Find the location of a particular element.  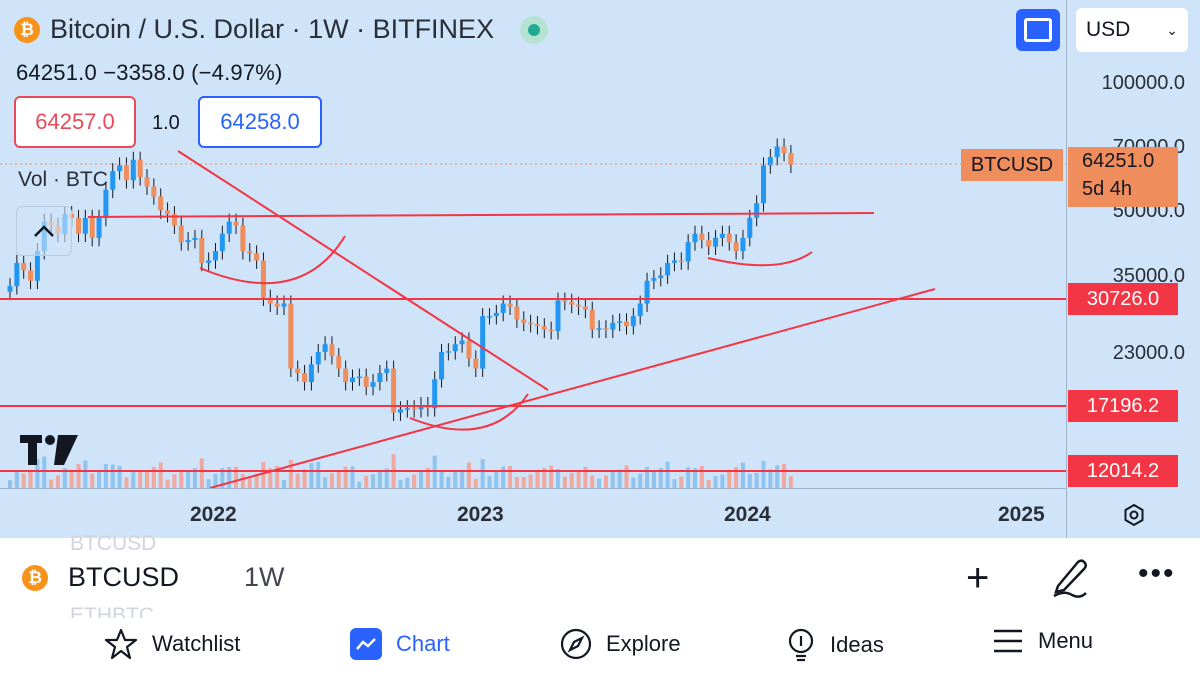

nav-menu: Menu is located at coordinates (1042, 641).